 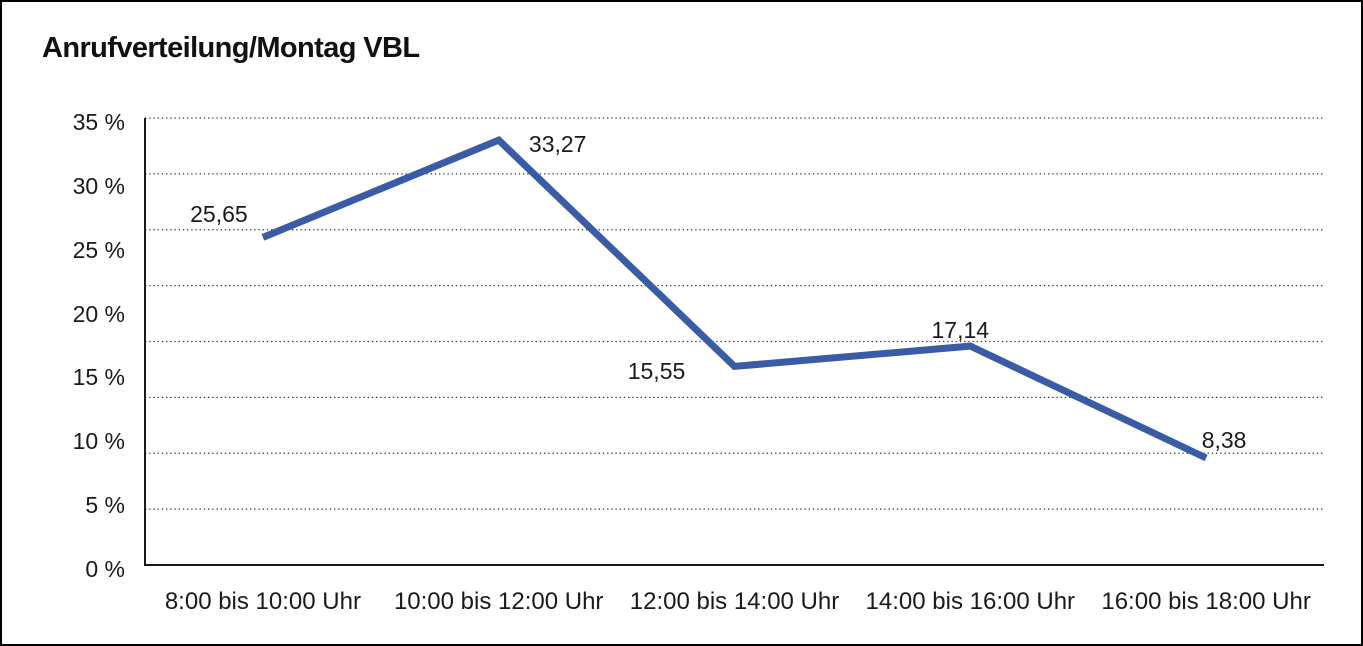 What do you see at coordinates (231, 48) in the screenshot?
I see `chart-title: Anrufverteilung/Montag VBL` at bounding box center [231, 48].